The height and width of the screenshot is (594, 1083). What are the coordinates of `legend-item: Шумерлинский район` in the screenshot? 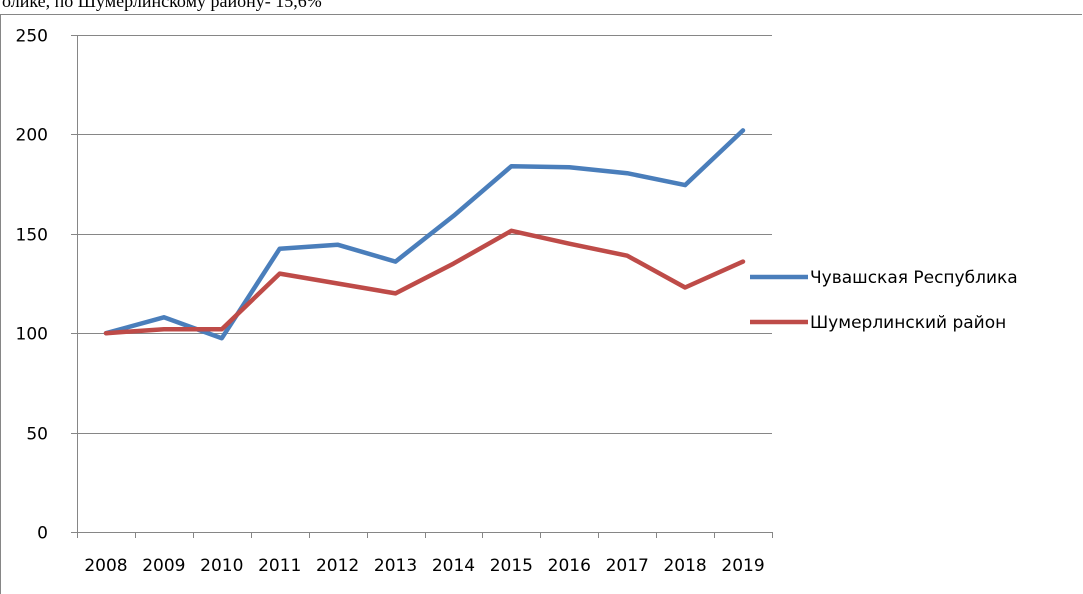 It's located at (878, 323).